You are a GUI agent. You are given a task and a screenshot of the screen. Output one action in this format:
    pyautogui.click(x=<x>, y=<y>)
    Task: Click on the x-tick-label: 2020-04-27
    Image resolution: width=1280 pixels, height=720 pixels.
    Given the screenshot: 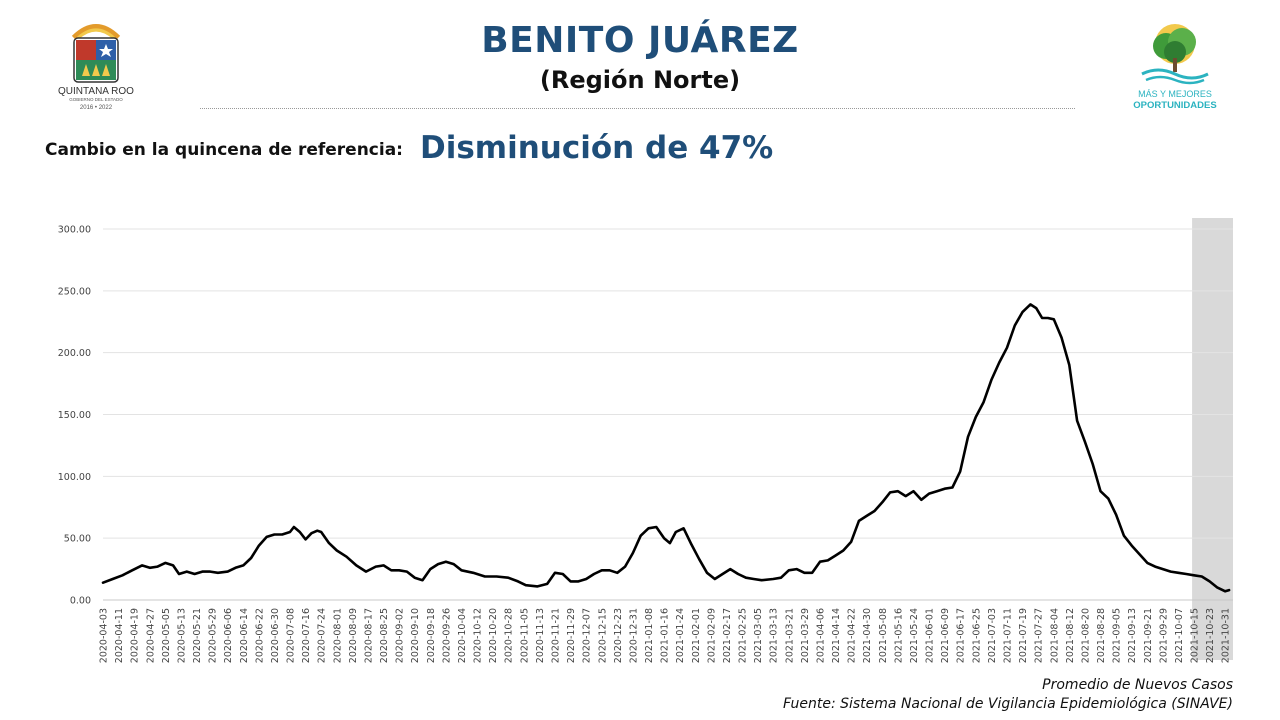 What is the action you would take?
    pyautogui.click(x=150, y=635)
    